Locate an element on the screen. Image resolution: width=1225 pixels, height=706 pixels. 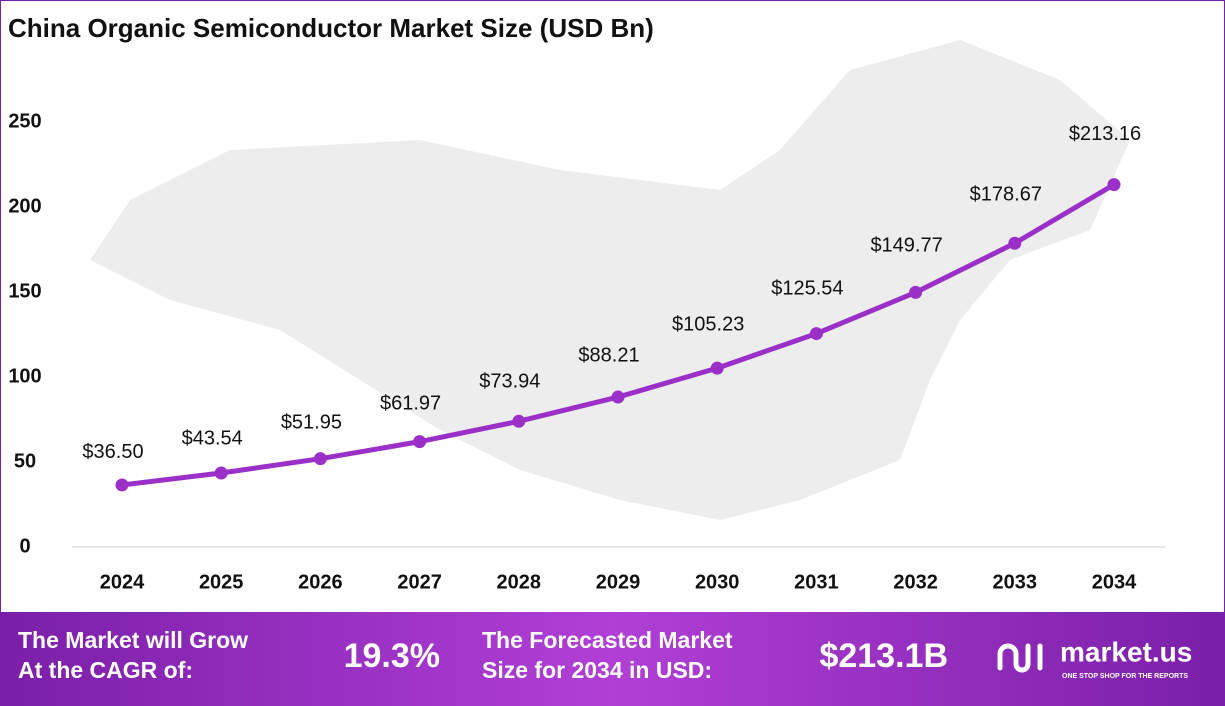
value-label: $105.23 is located at coordinates (708, 325).